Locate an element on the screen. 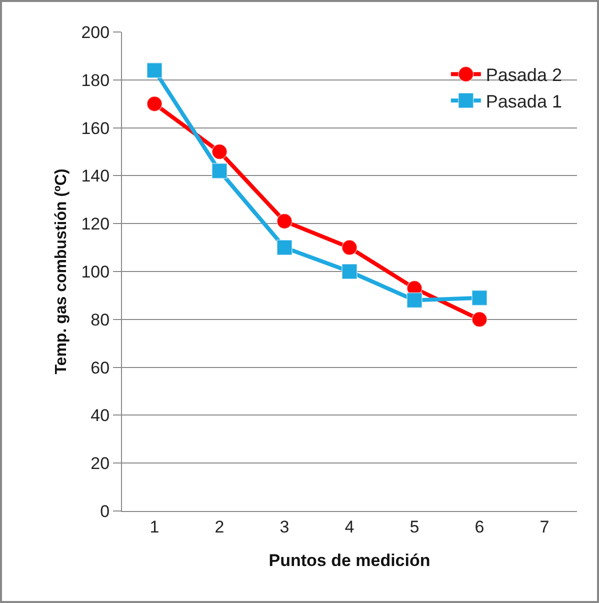 Image resolution: width=599 pixels, height=603 pixels. y-tick-label: 20 is located at coordinates (100, 464).